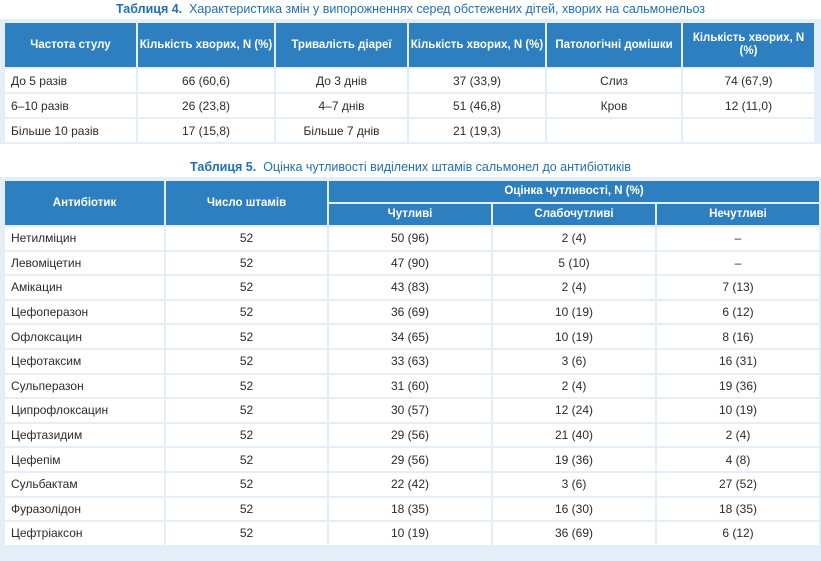 The height and width of the screenshot is (561, 821). What do you see at coordinates (748, 130) in the screenshot?
I see `table-cell` at bounding box center [748, 130].